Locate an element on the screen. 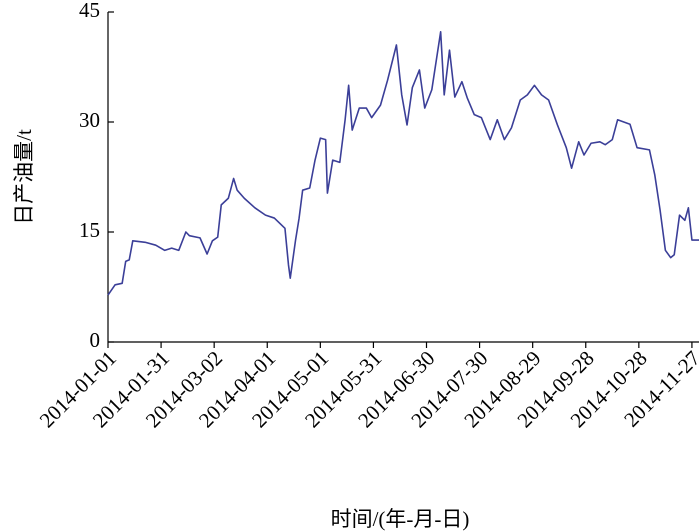 This screenshot has width=700, height=532. y-tick-label: 30 is located at coordinates (89, 120).